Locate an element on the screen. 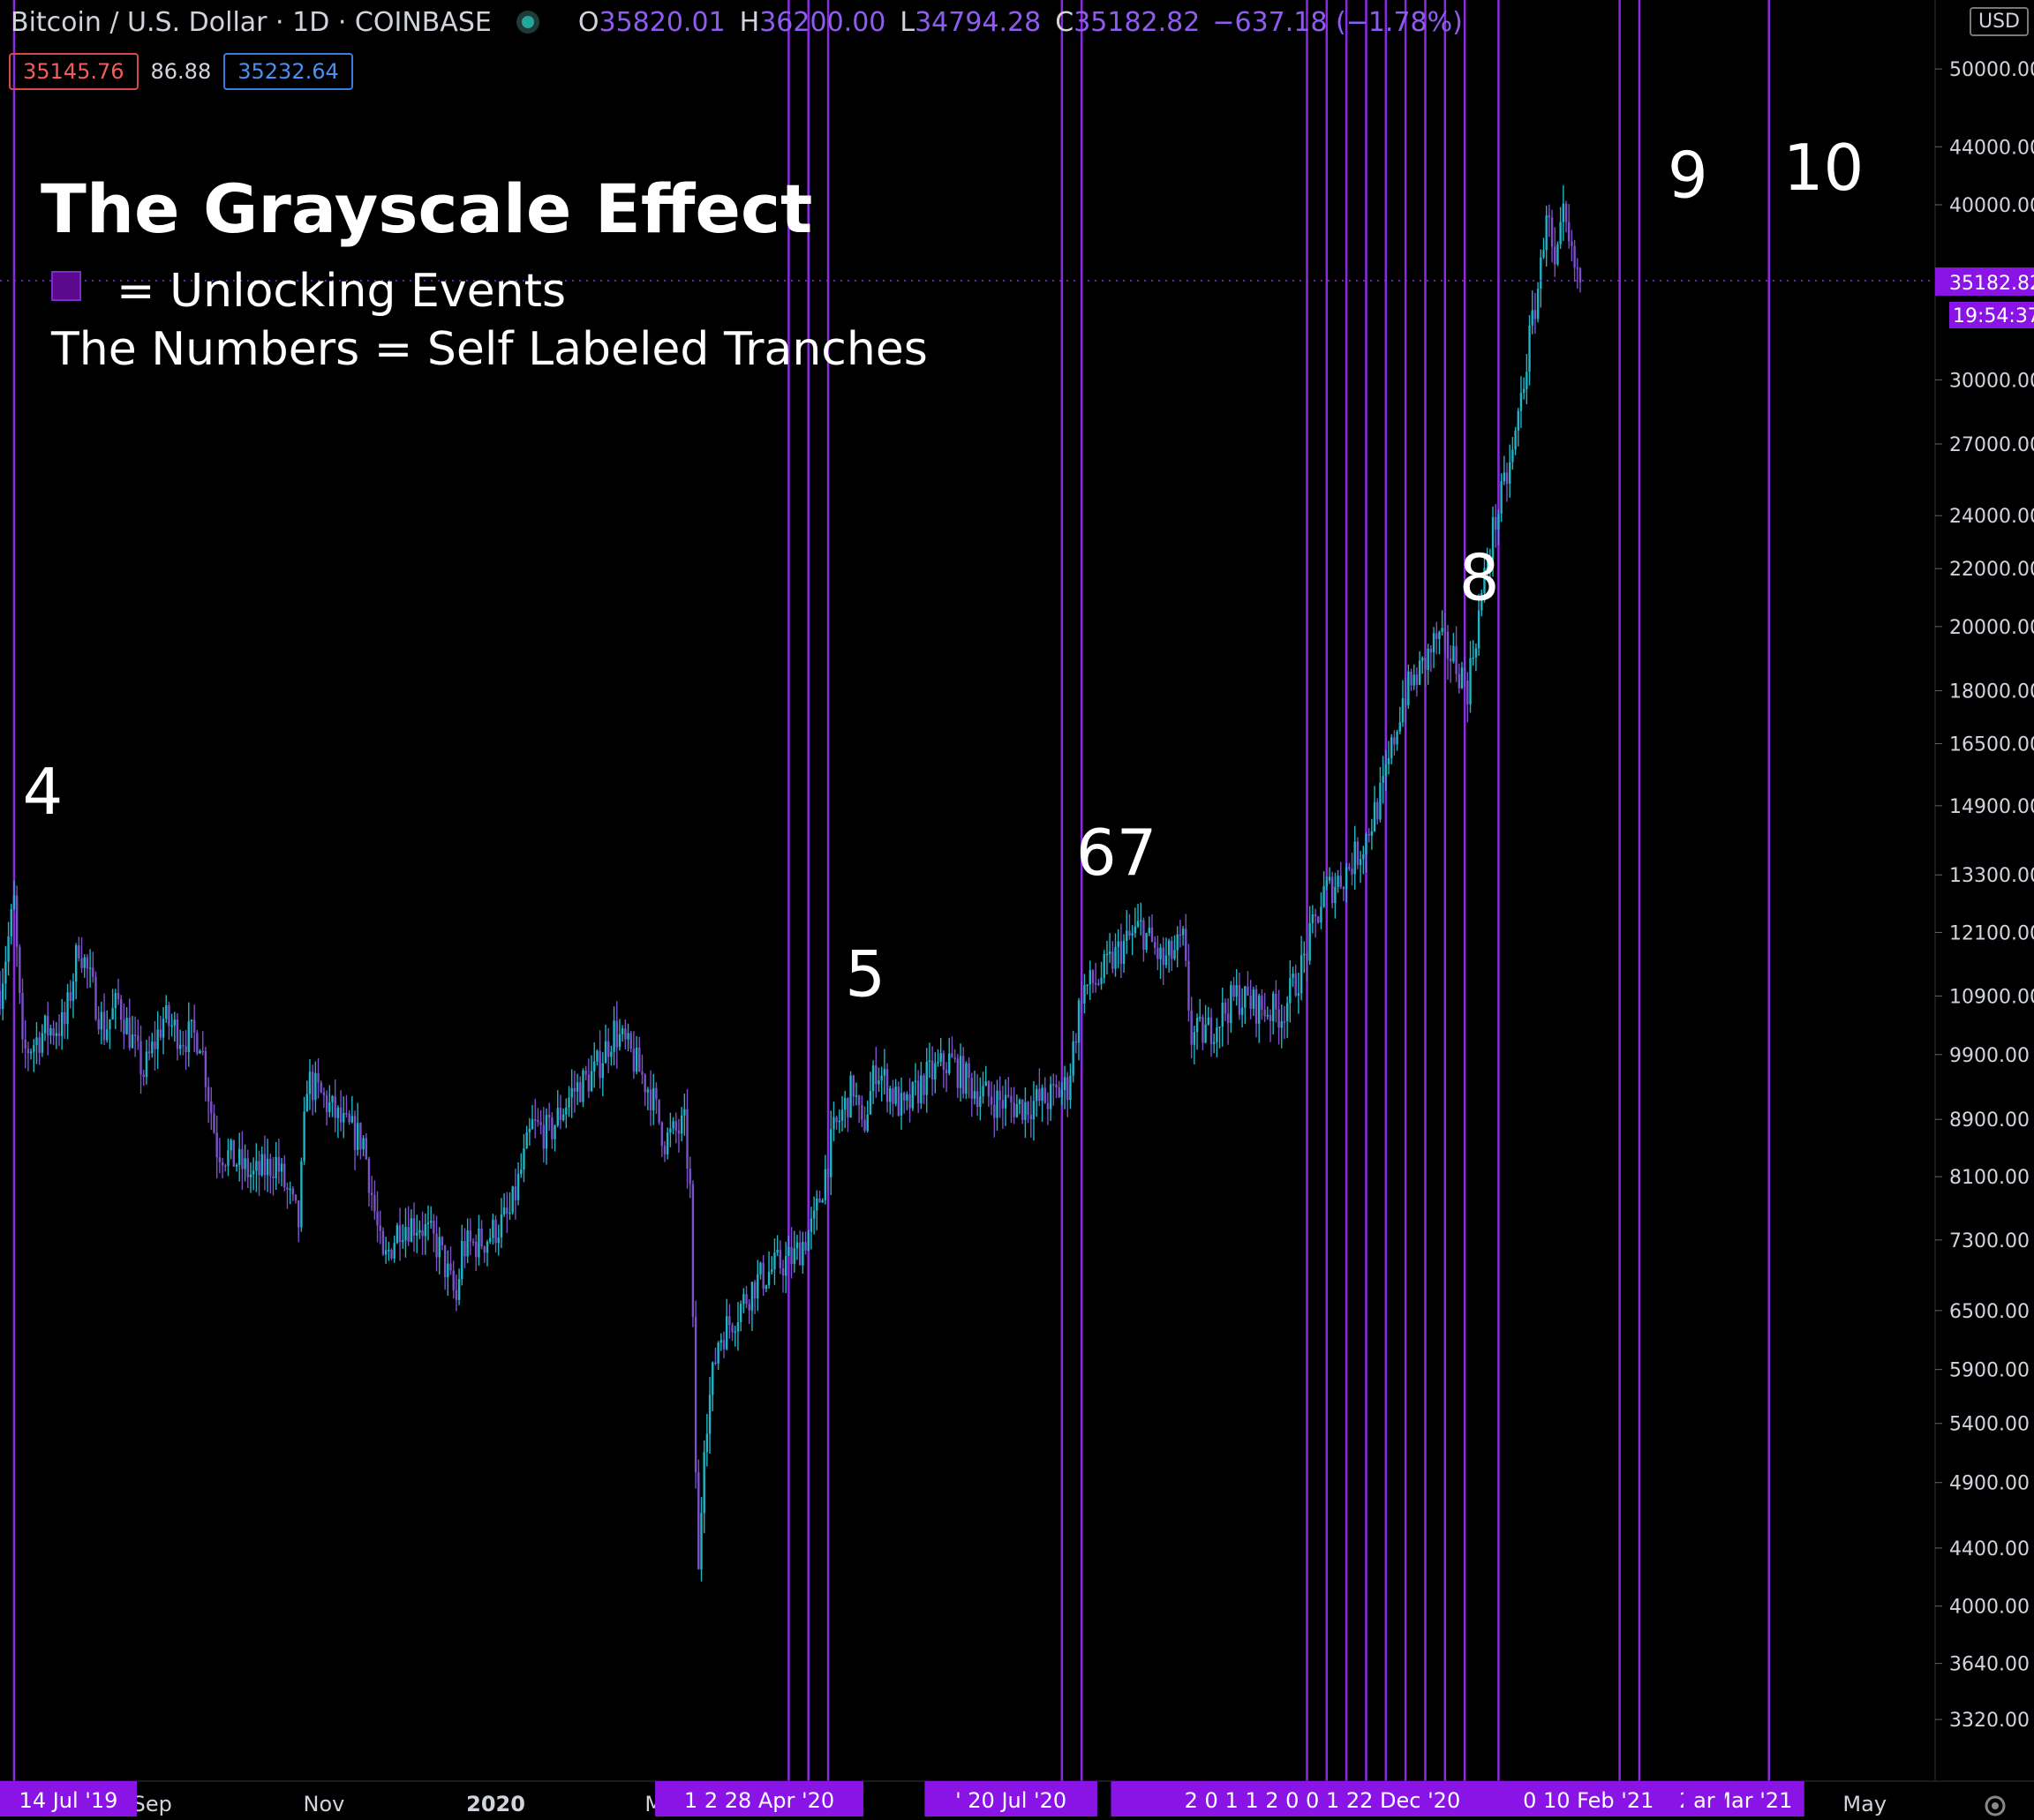  tranche-label: 4 is located at coordinates (43, 792).